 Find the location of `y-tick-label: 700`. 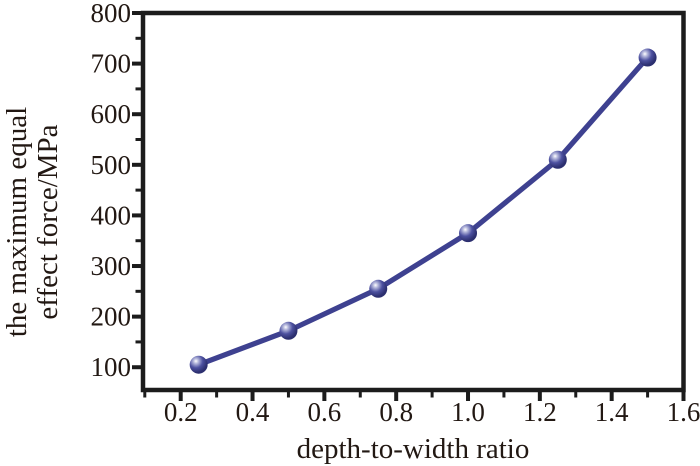

y-tick-label: 700 is located at coordinates (111, 64).